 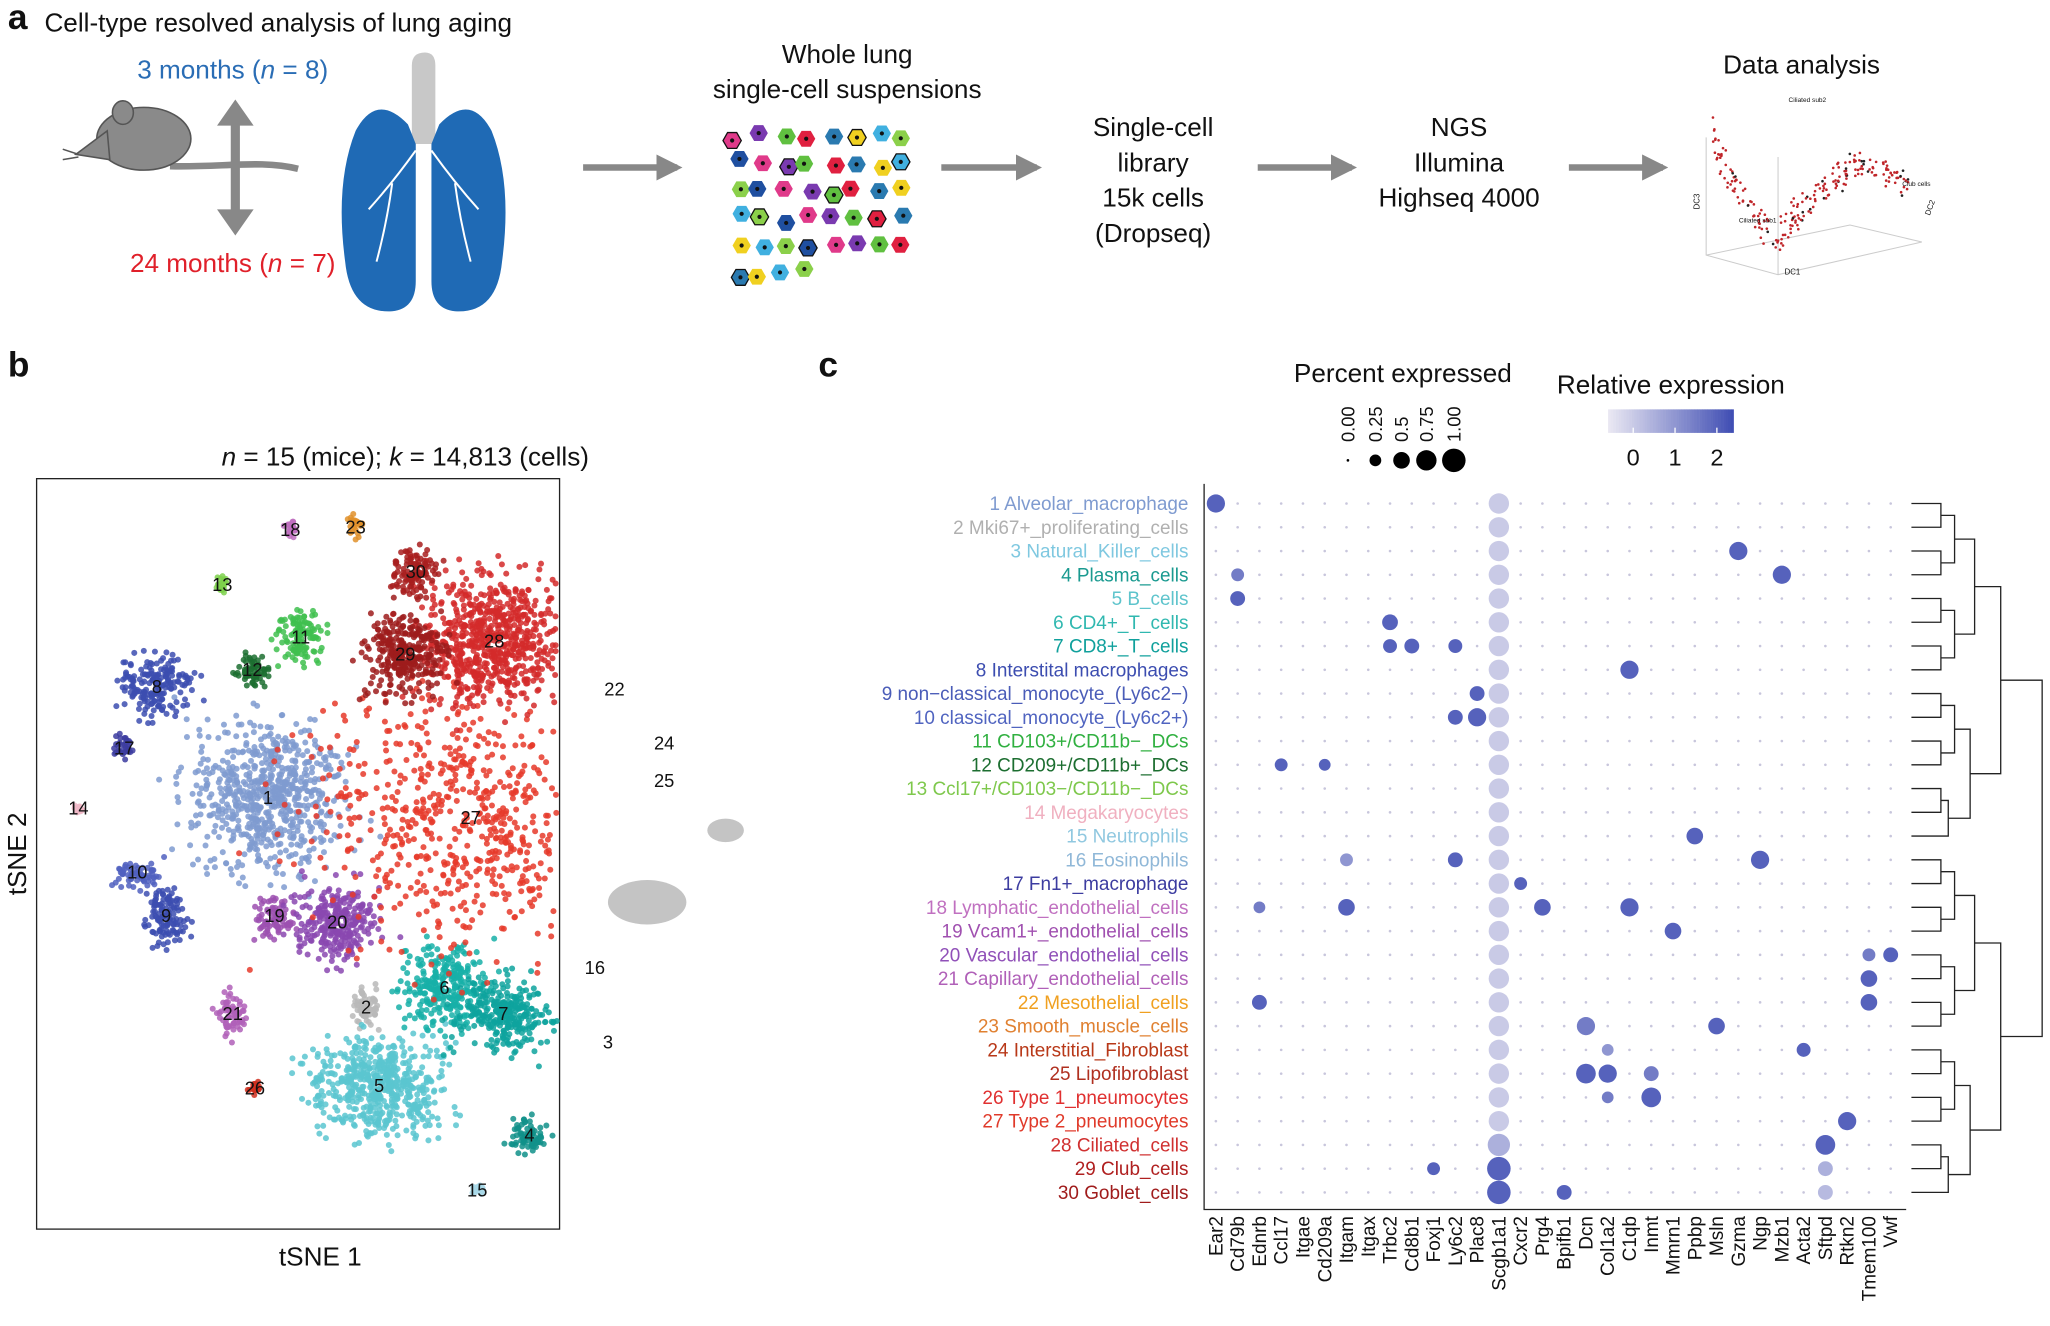 What do you see at coordinates (315, 853) in the screenshot?
I see `cell-points` at bounding box center [315, 853].